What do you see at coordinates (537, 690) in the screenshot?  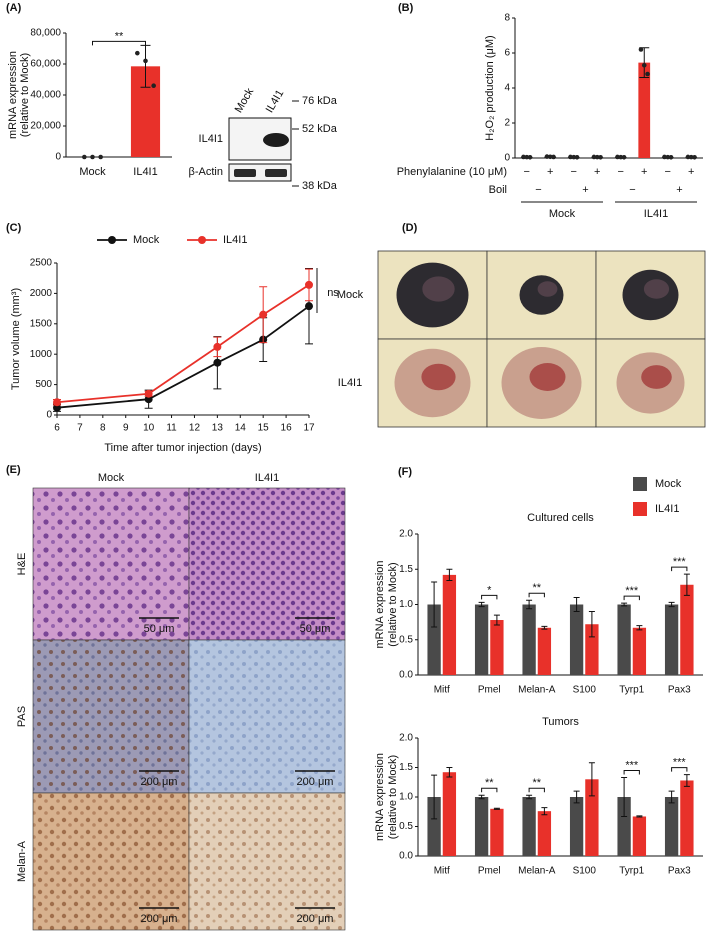 I see `x-tick-label: Melan-A` at bounding box center [537, 690].